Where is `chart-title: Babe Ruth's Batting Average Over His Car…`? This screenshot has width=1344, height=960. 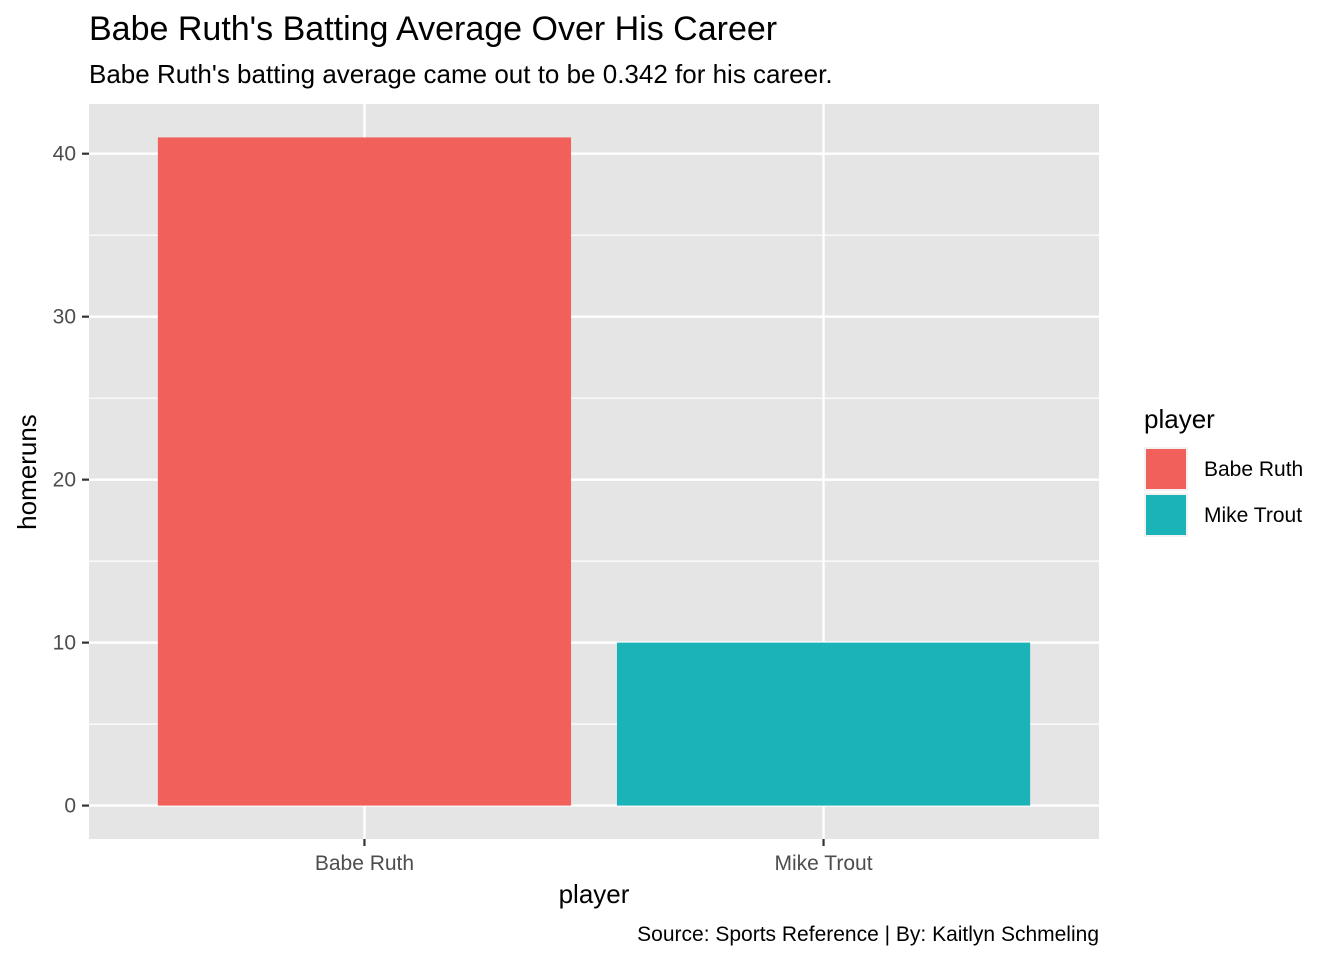
chart-title: Babe Ruth's Batting Average Over His Car… is located at coordinates (433, 29).